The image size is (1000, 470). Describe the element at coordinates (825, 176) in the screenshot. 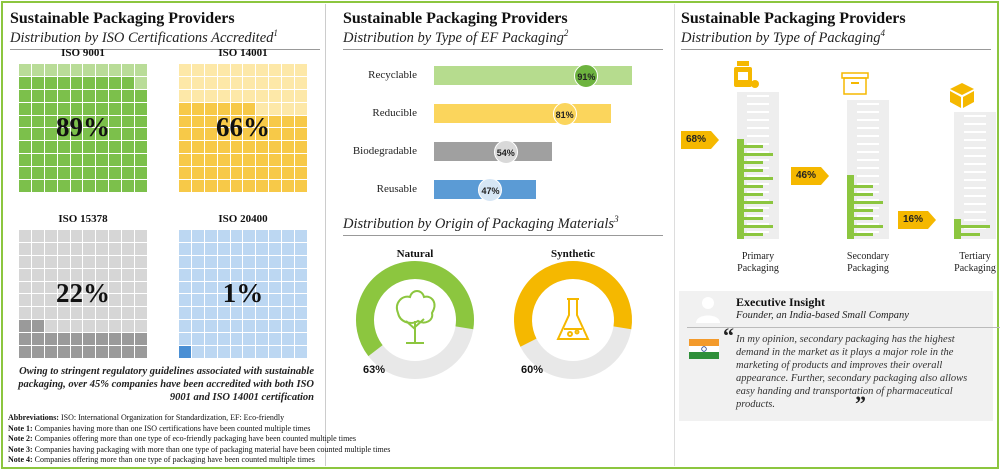

I see `pkg-badge-arrow` at that location.